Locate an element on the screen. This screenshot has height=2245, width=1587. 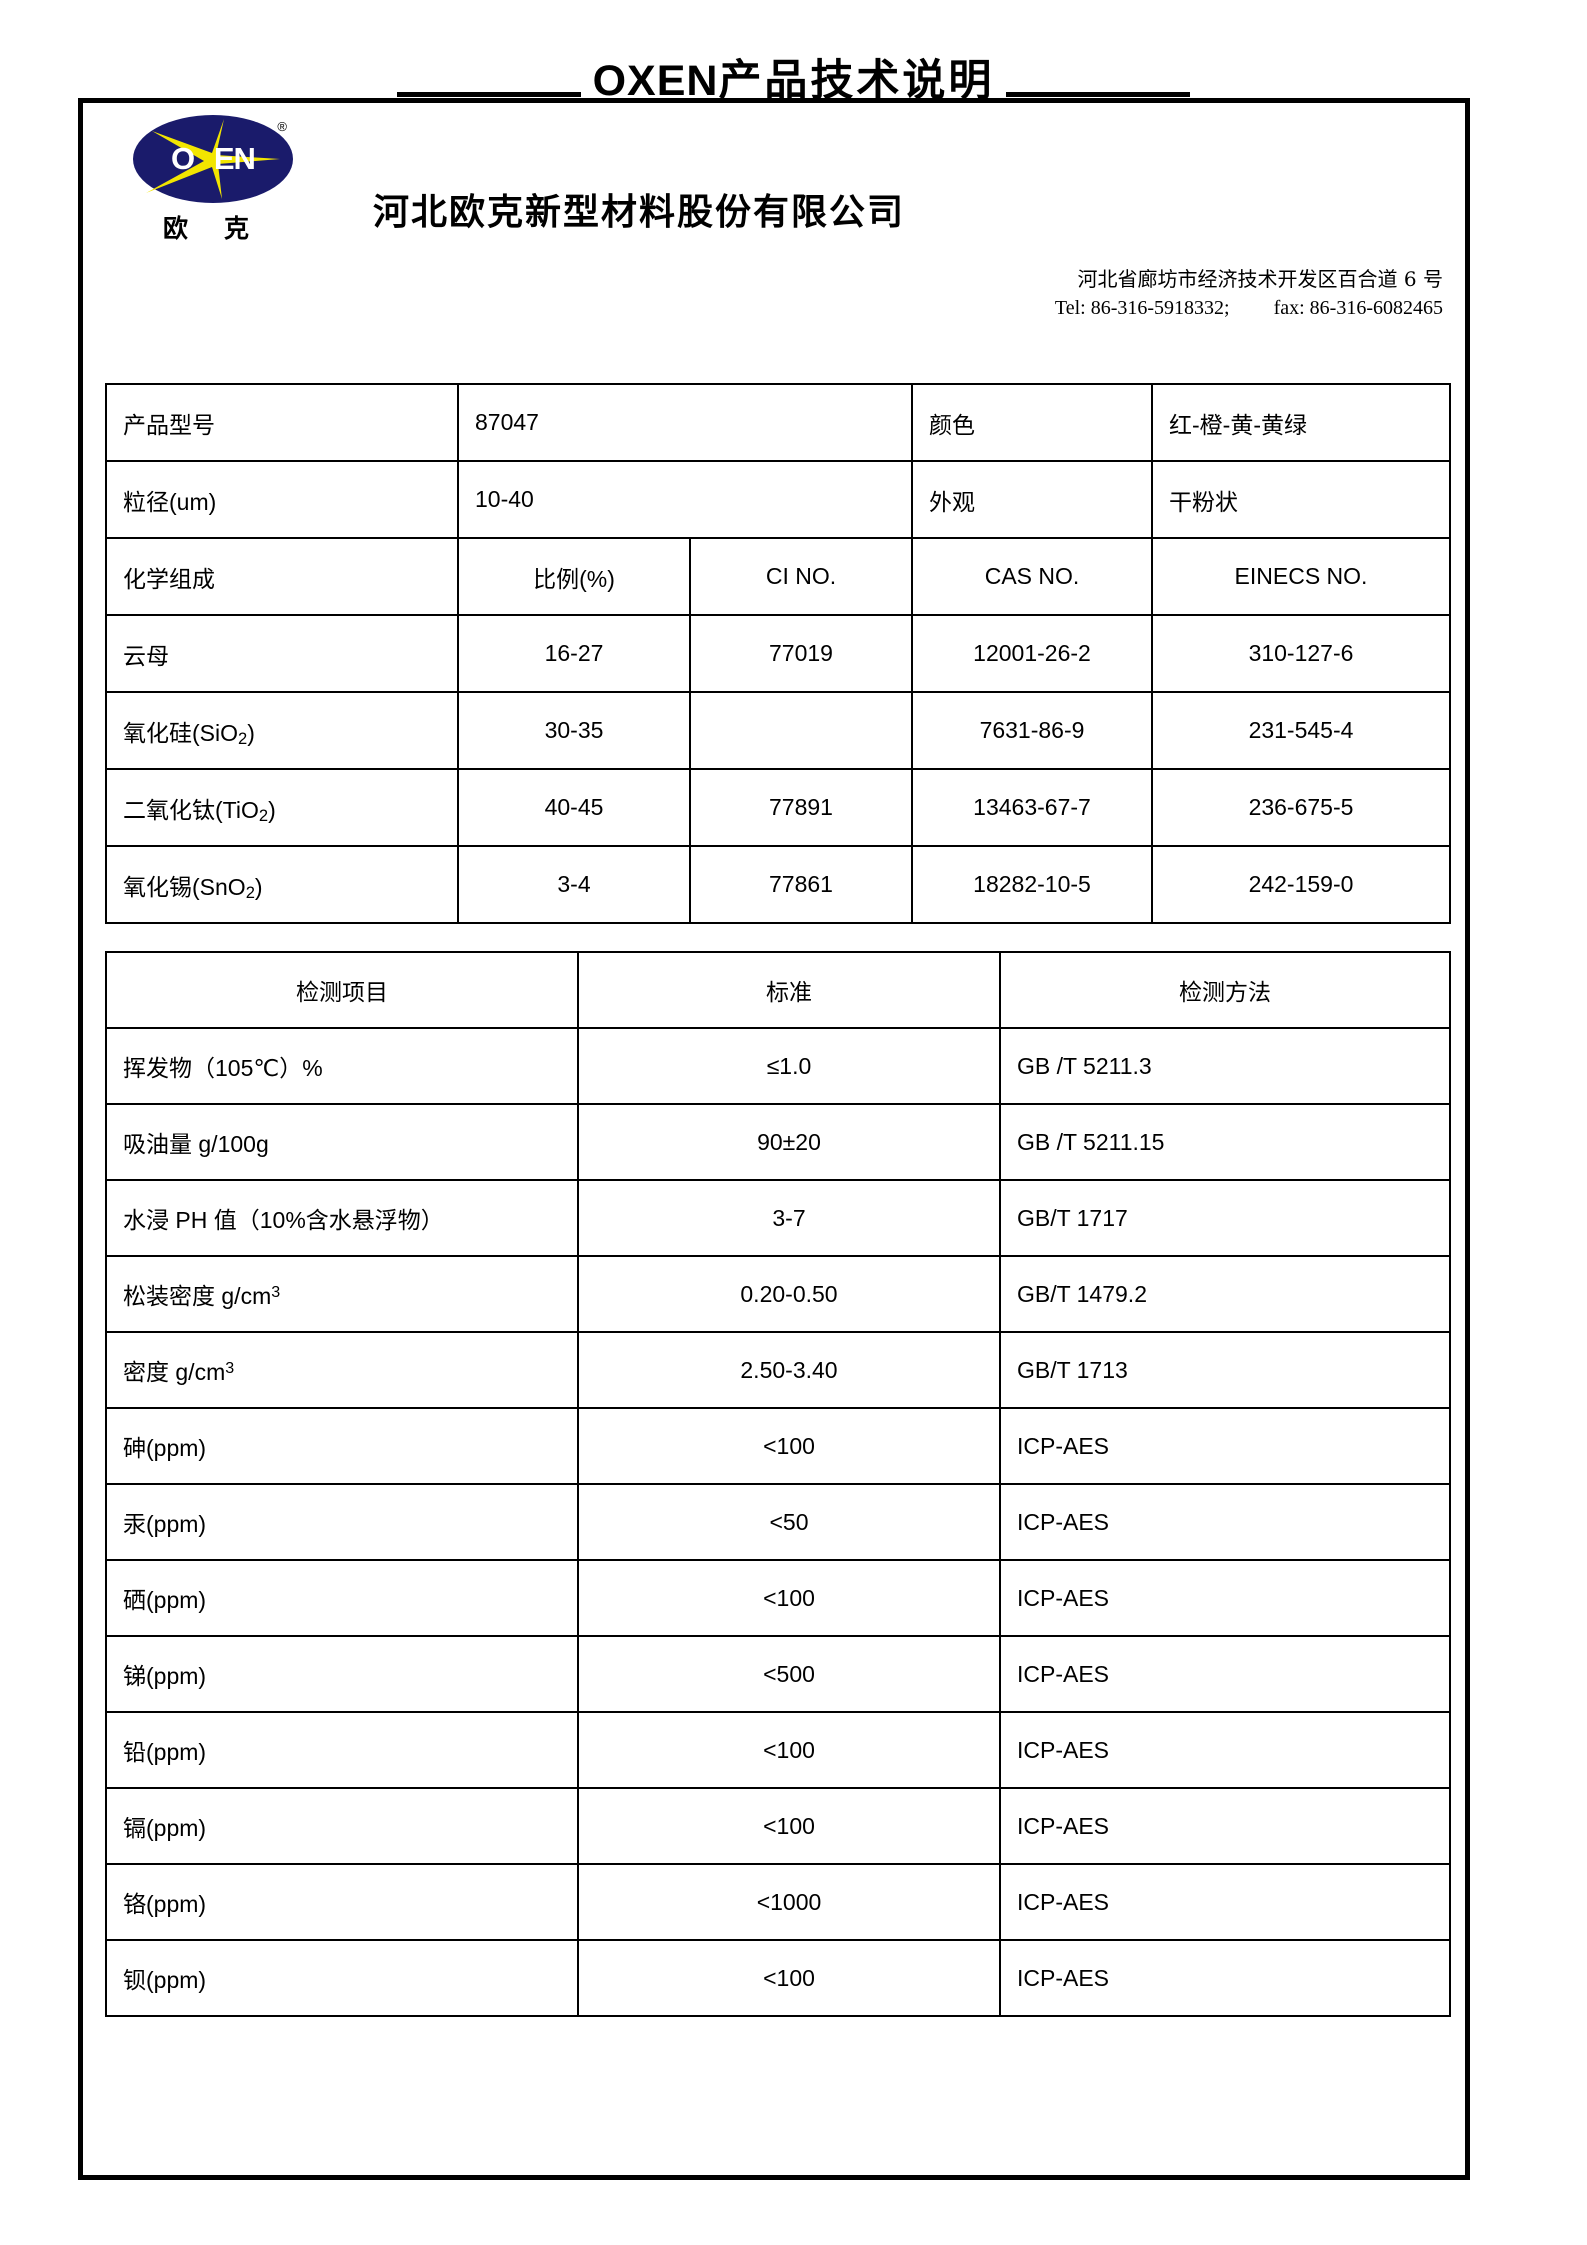
test-item-main: 松装密度 g/cm is located at coordinates (197, 1296).